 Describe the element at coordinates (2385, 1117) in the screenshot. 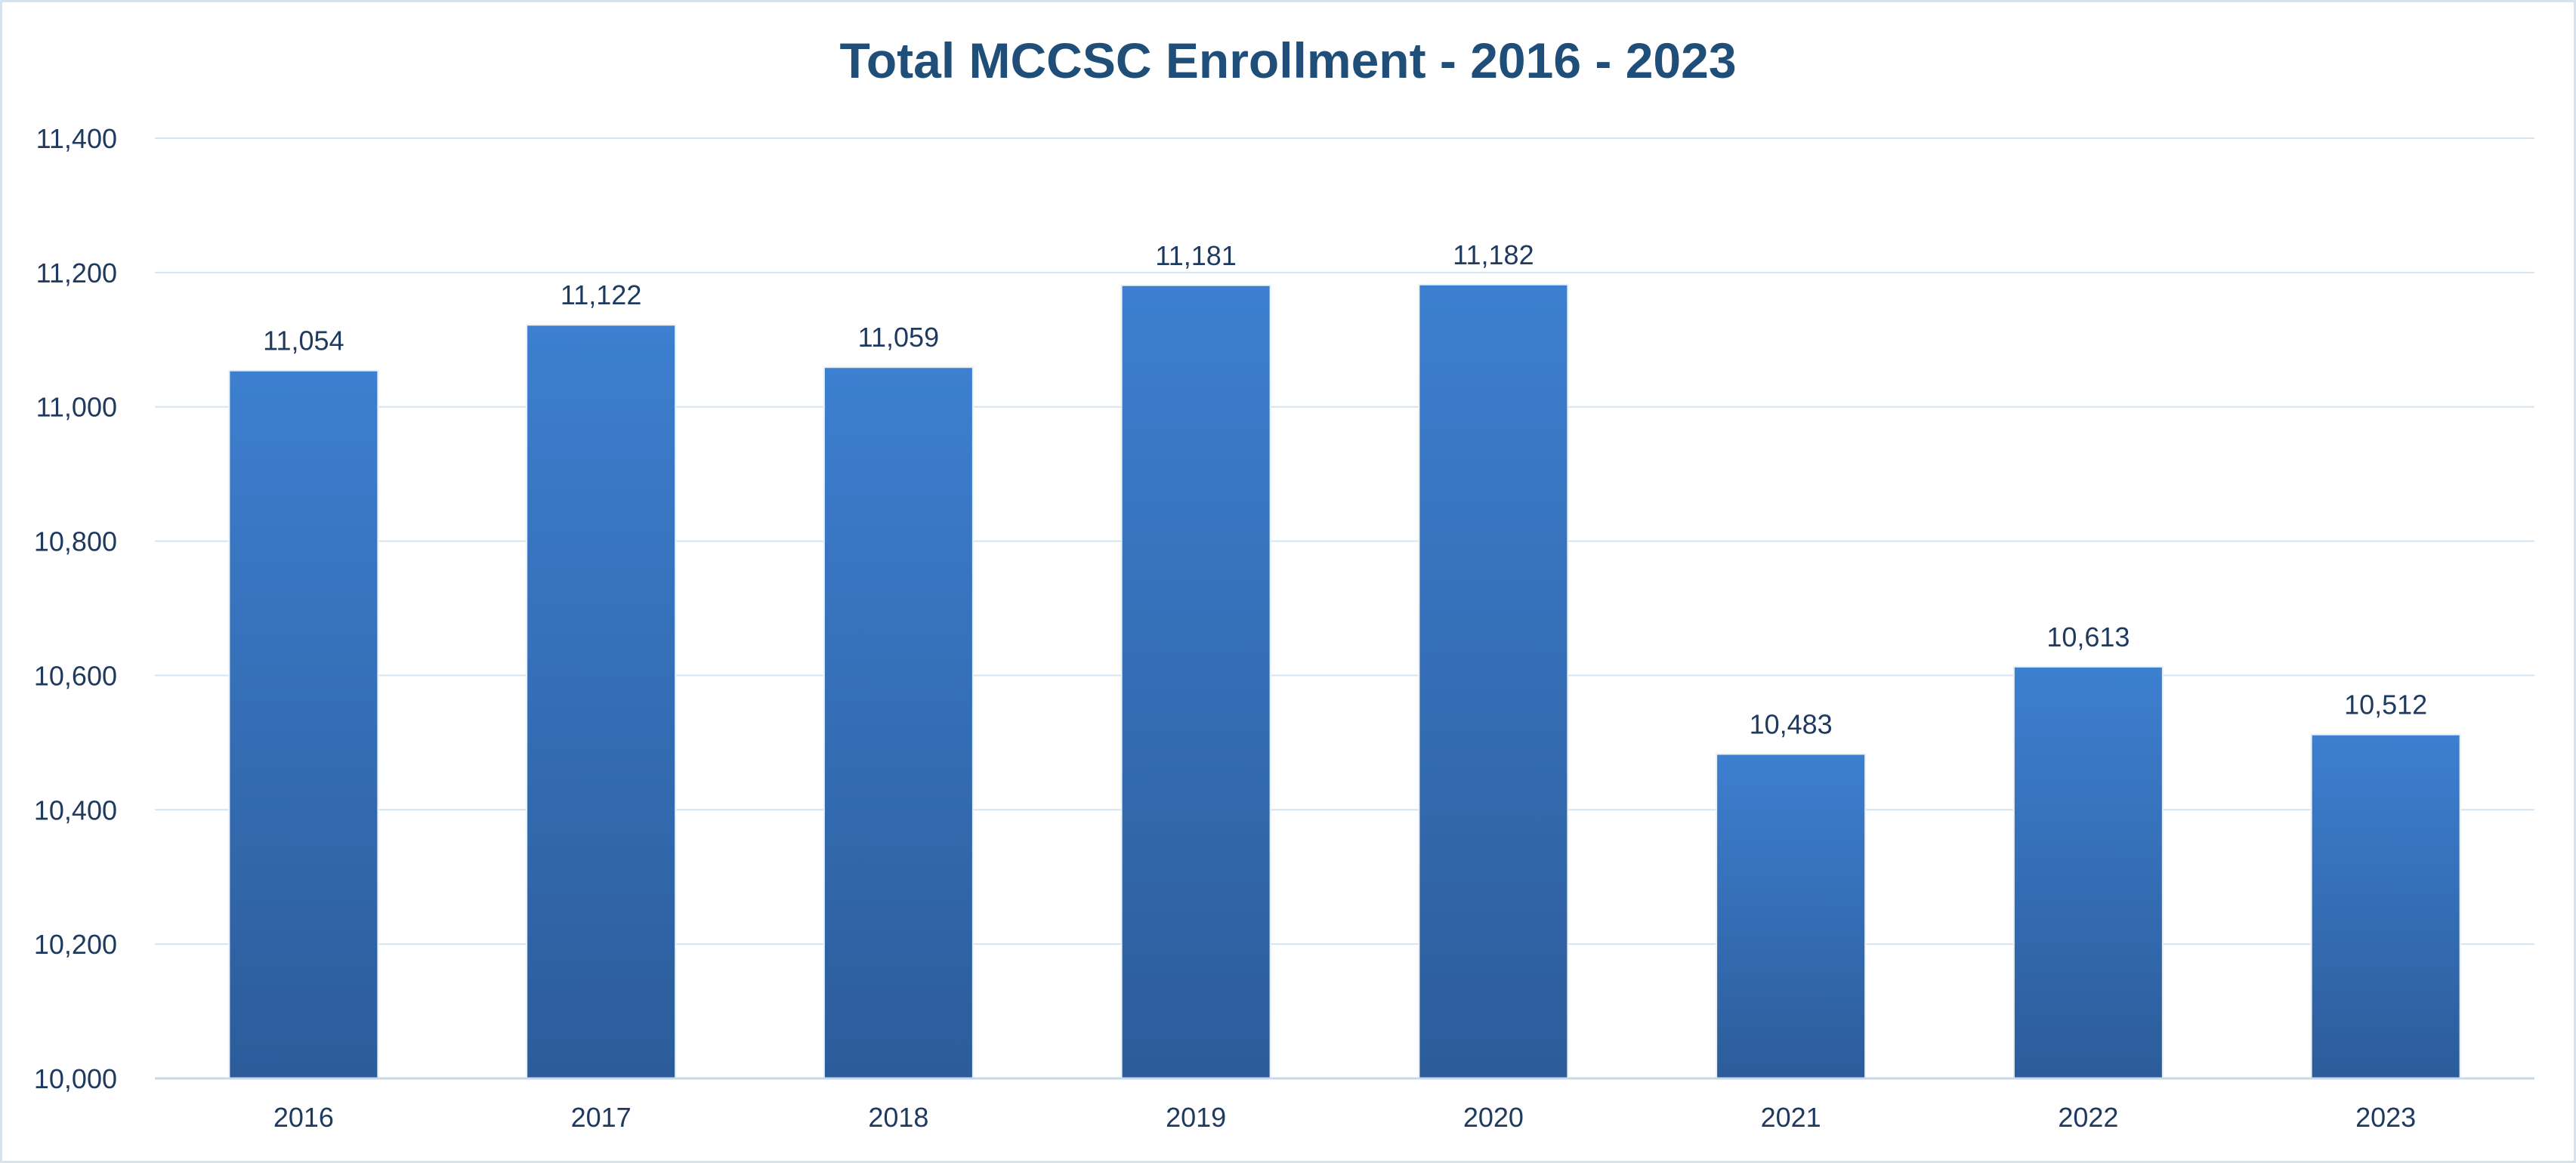

I see `x-tick-label-2023: 2023` at that location.